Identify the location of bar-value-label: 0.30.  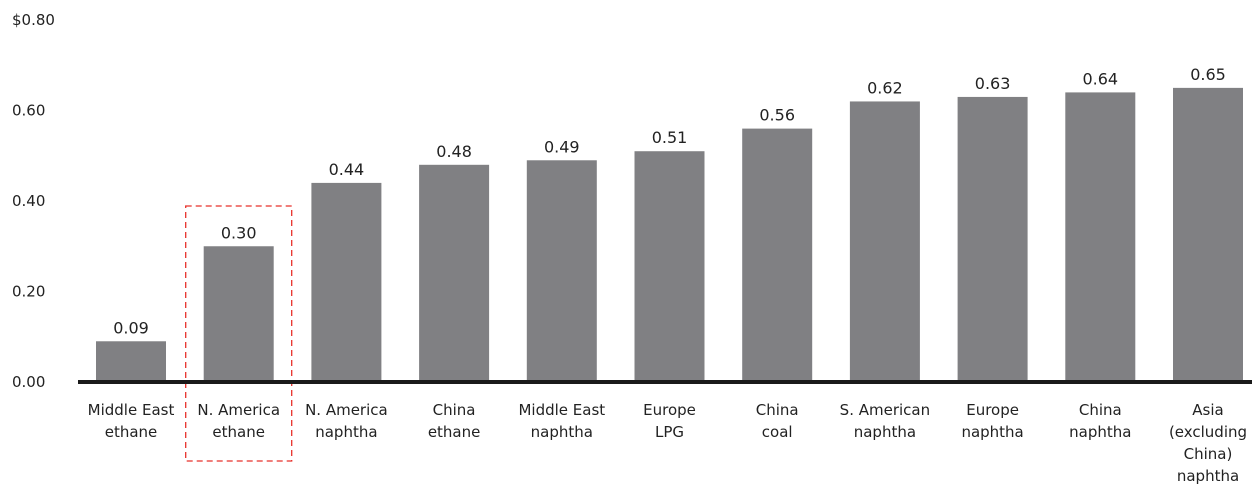
(239, 232).